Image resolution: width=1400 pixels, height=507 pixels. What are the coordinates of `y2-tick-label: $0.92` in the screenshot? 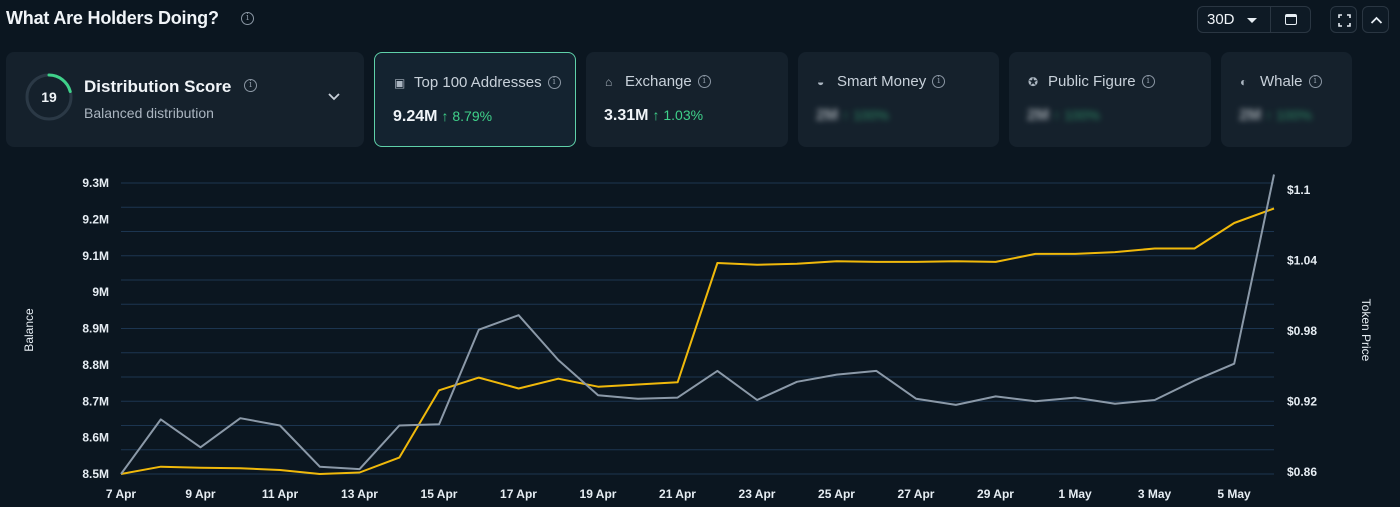 It's located at (1302, 402).